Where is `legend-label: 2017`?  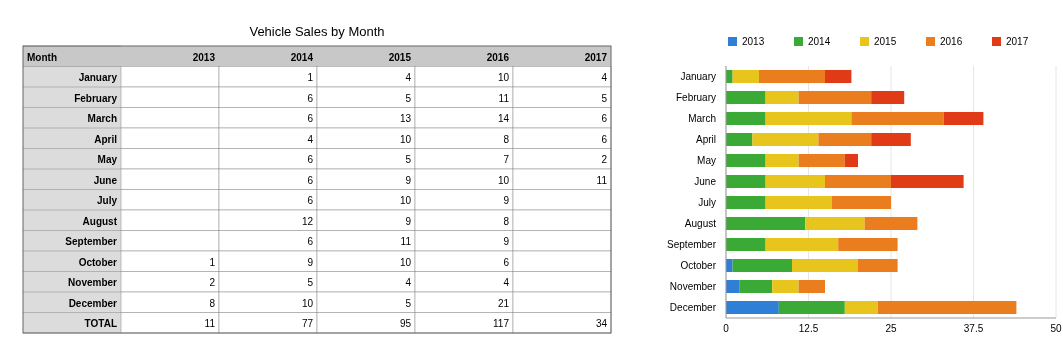
legend-label: 2017 is located at coordinates (1017, 41).